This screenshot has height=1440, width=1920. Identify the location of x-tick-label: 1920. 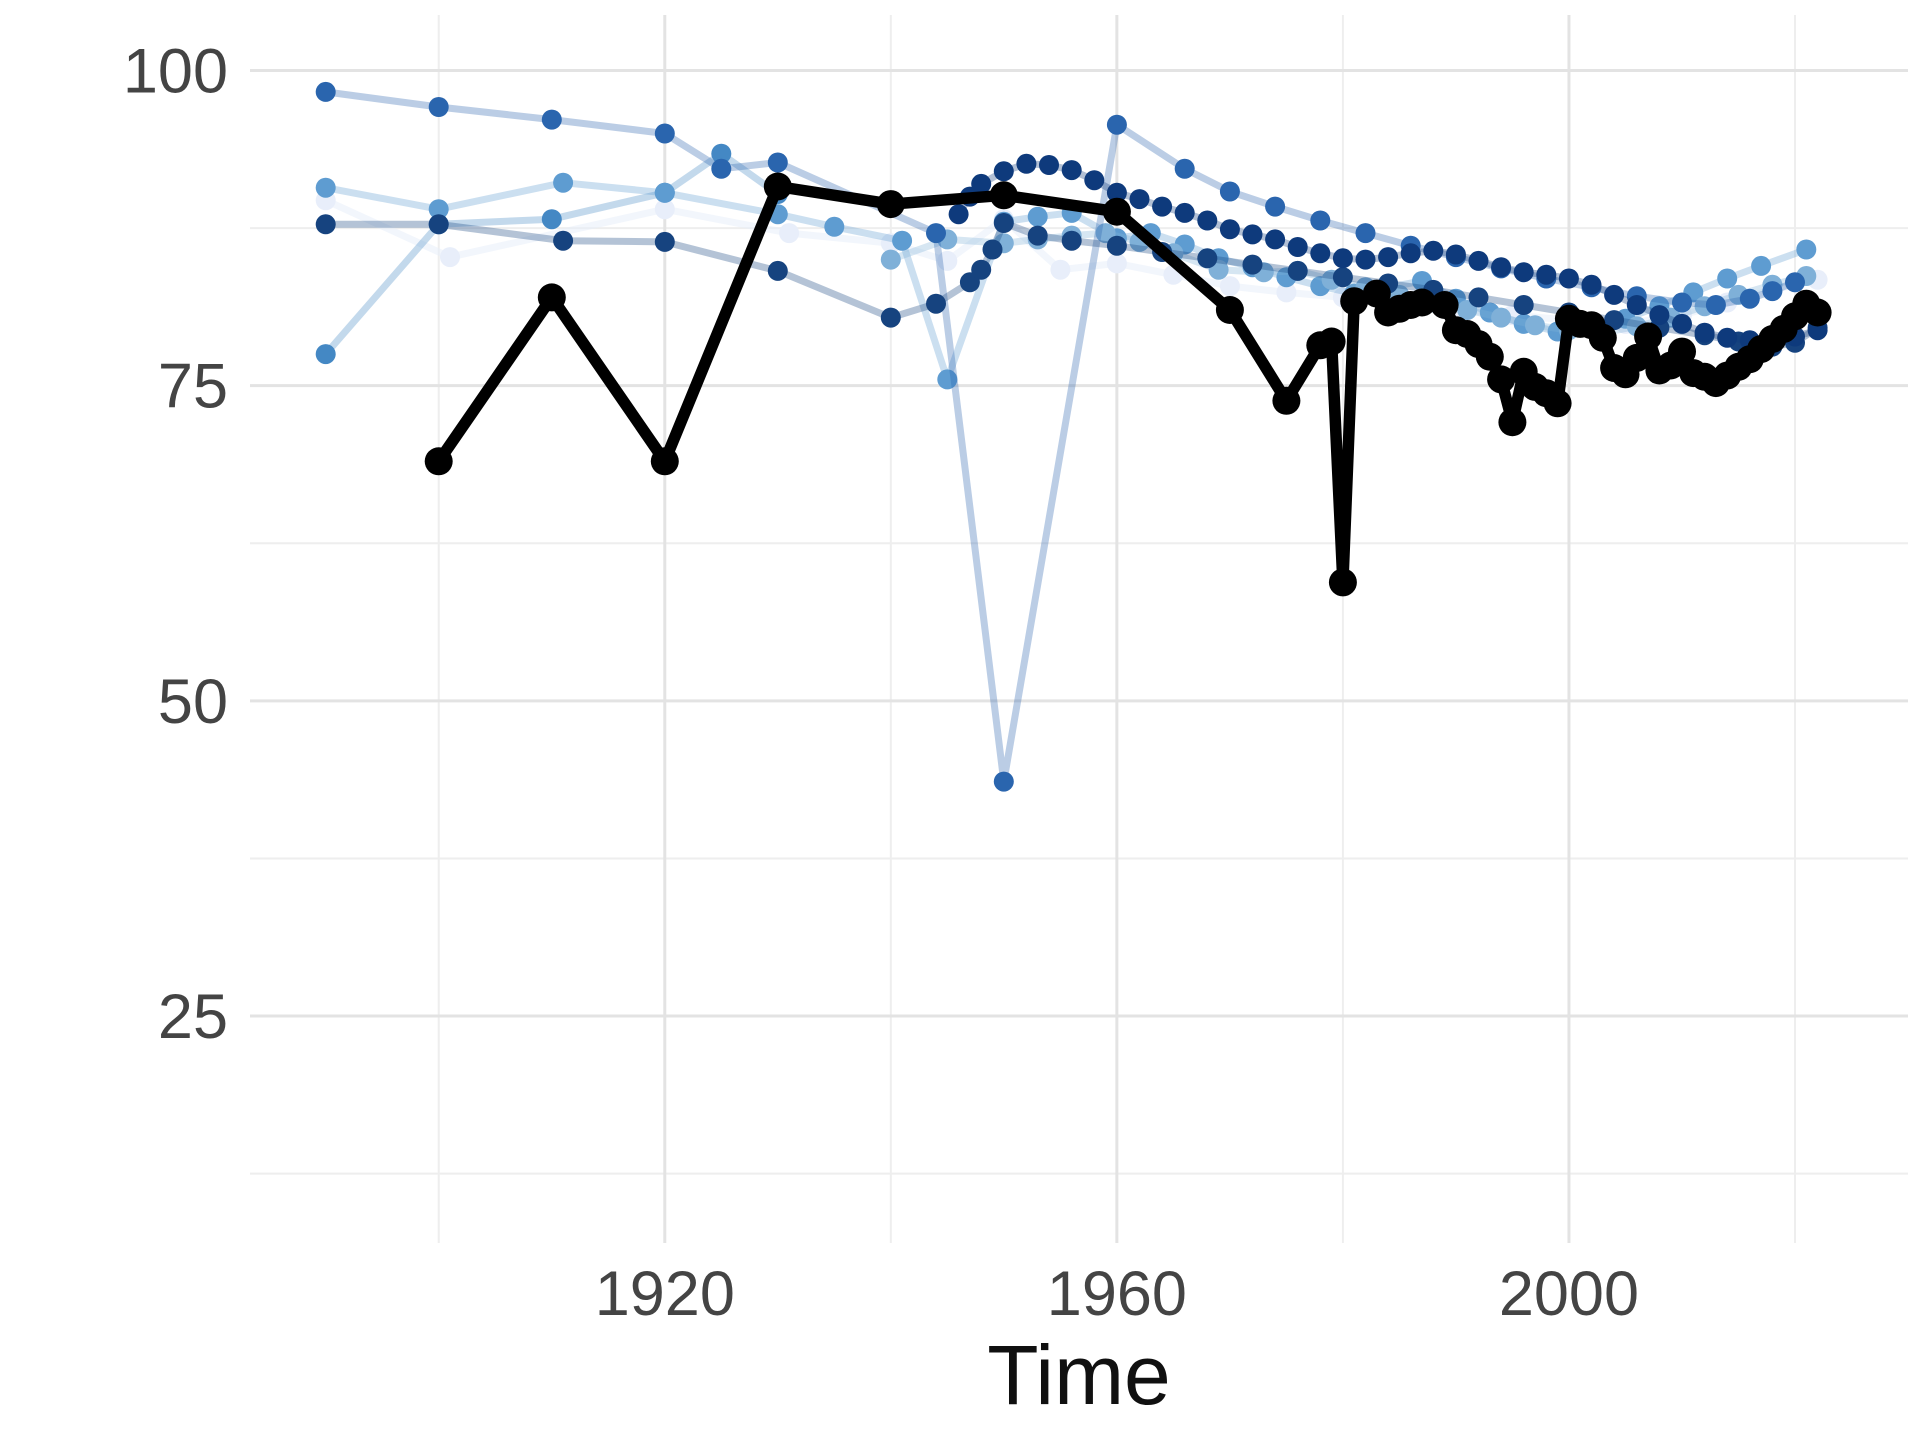
(665, 1294).